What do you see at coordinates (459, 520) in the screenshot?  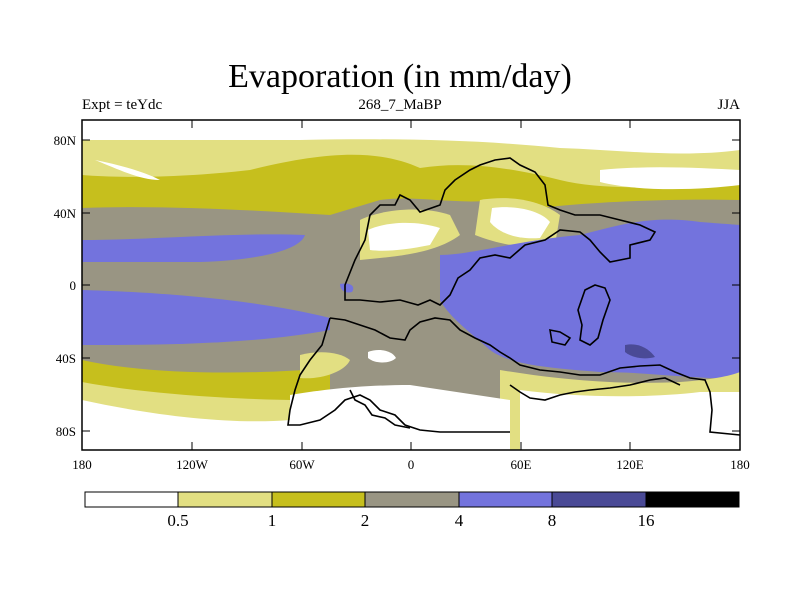 I see `colorbar-label-4: 4` at bounding box center [459, 520].